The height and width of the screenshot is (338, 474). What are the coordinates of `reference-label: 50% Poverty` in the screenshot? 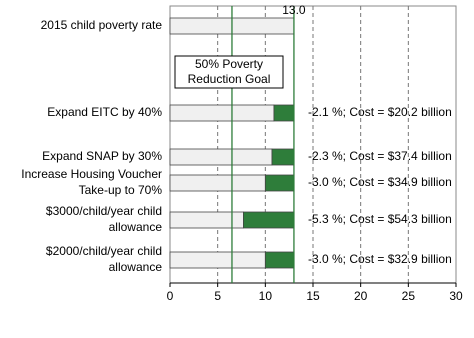 It's located at (229, 64).